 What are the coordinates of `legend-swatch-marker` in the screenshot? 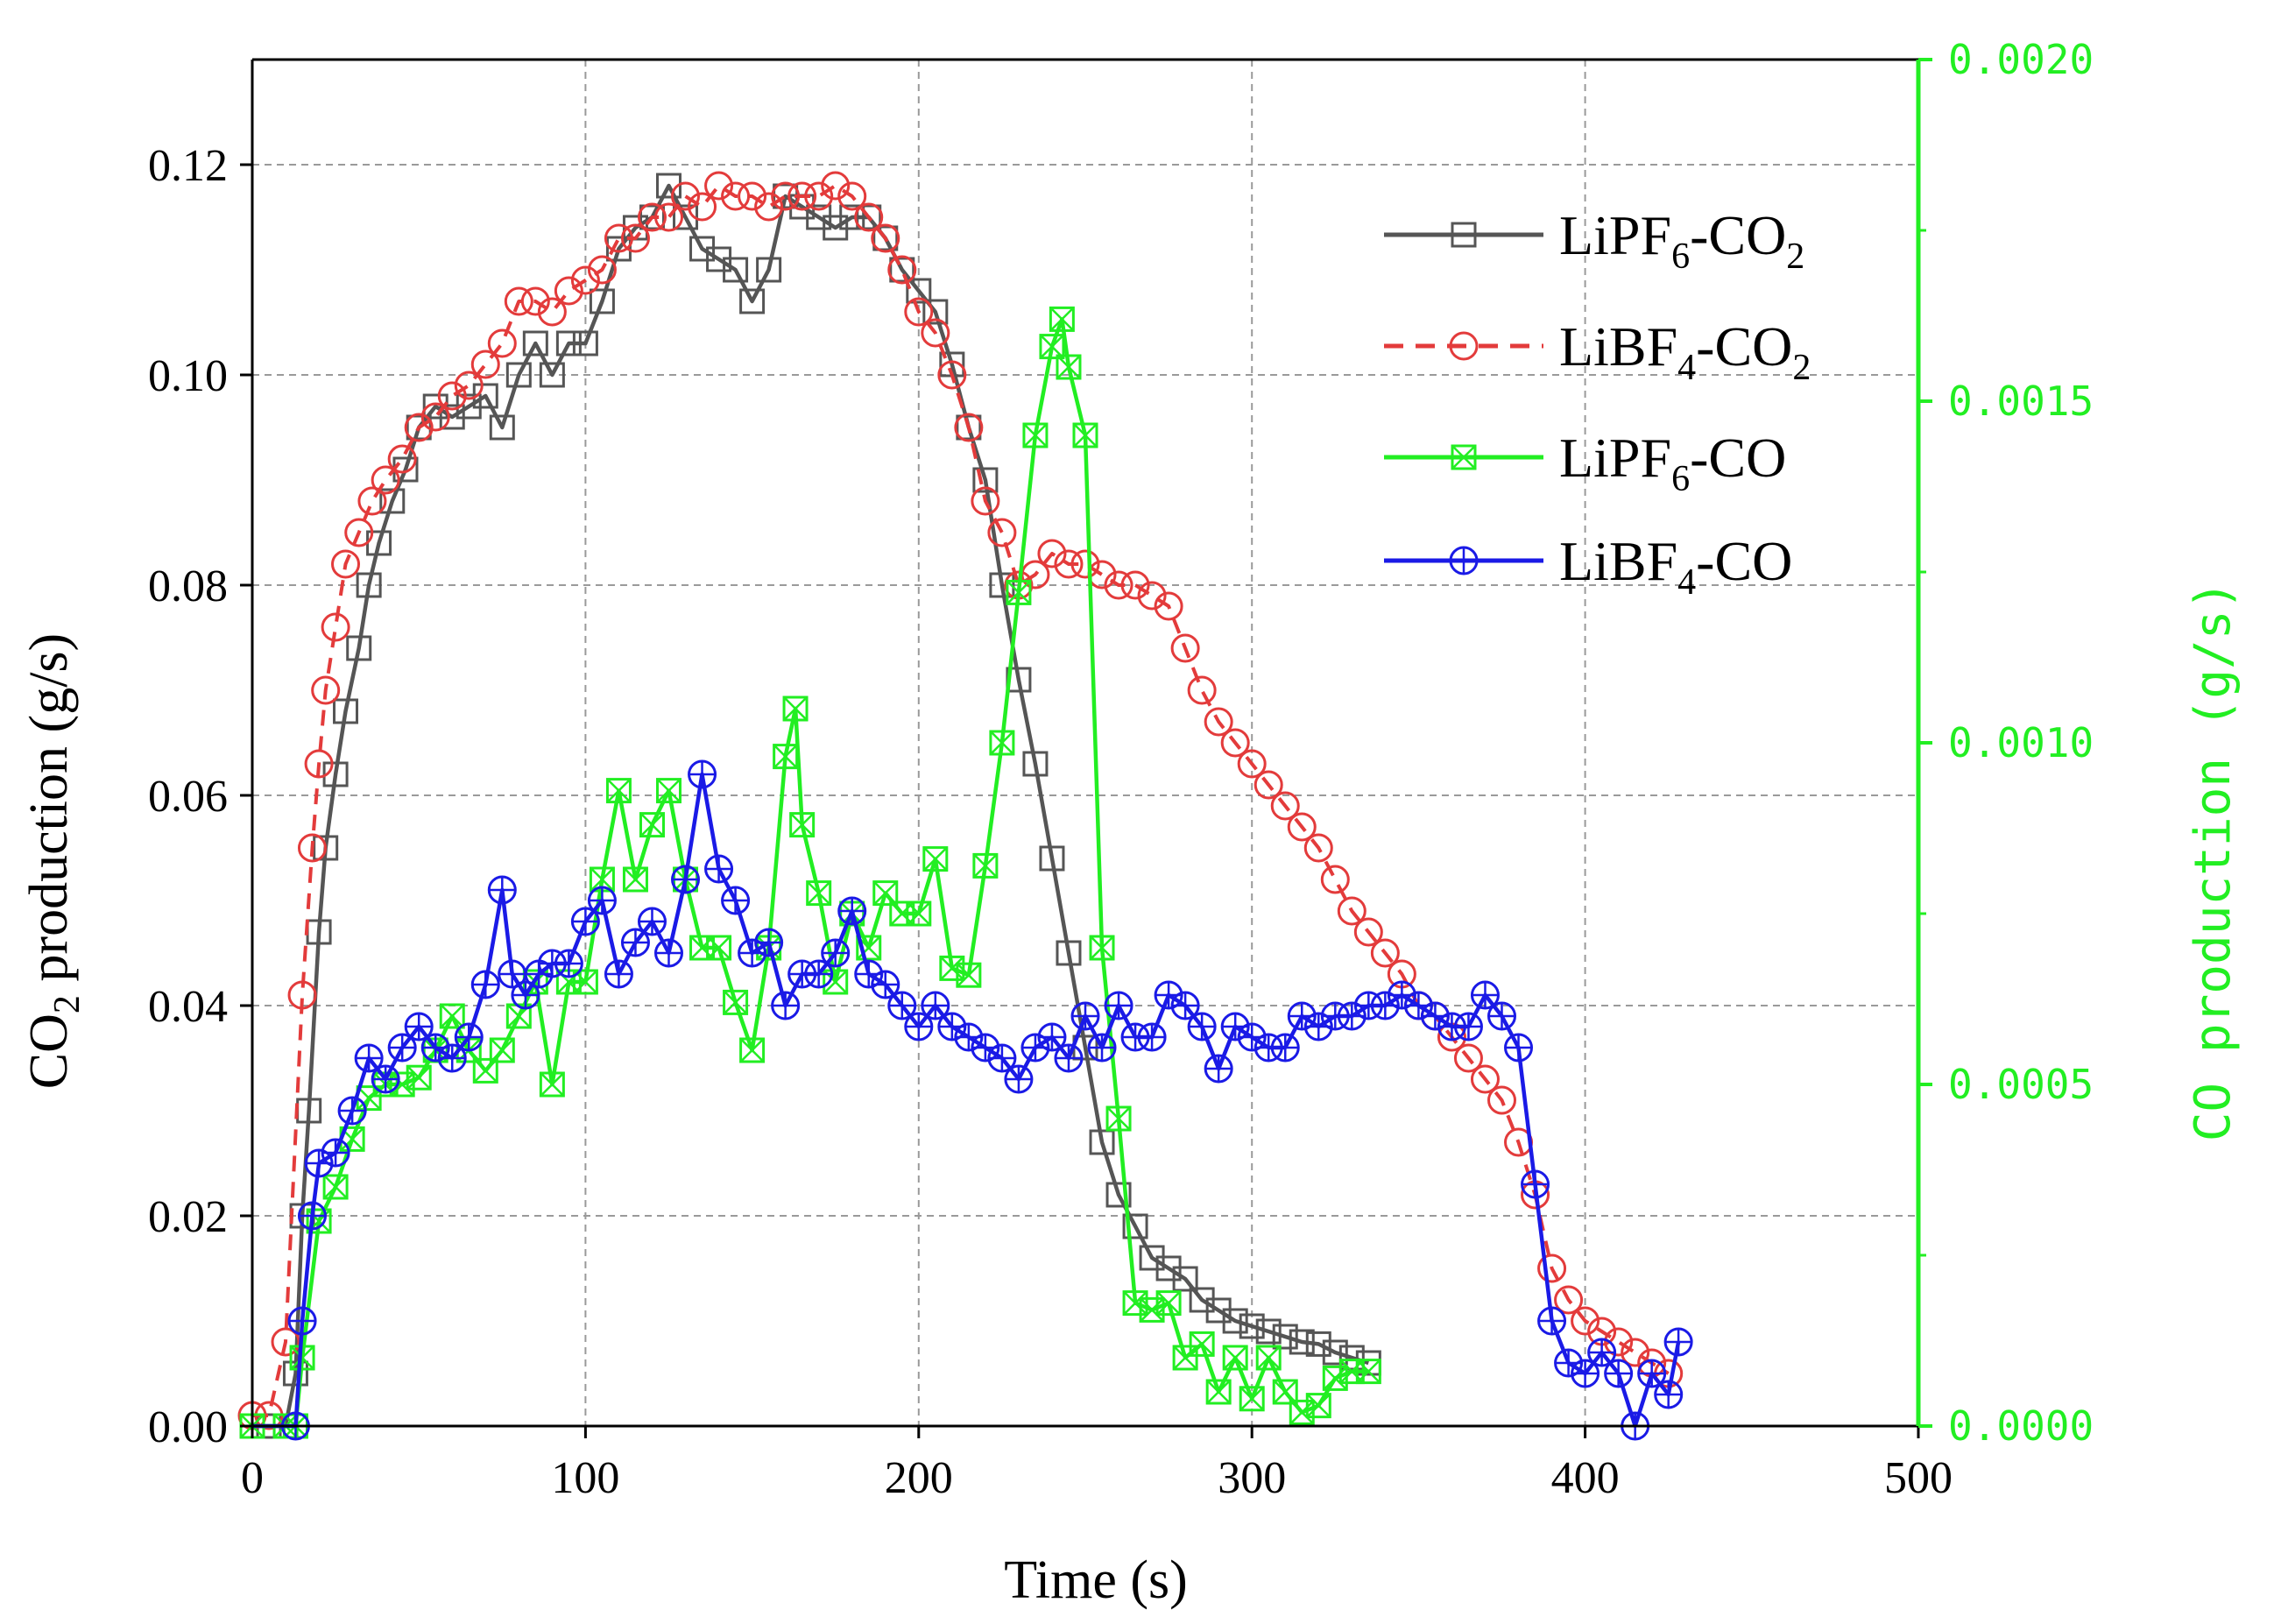 It's located at (1464, 346).